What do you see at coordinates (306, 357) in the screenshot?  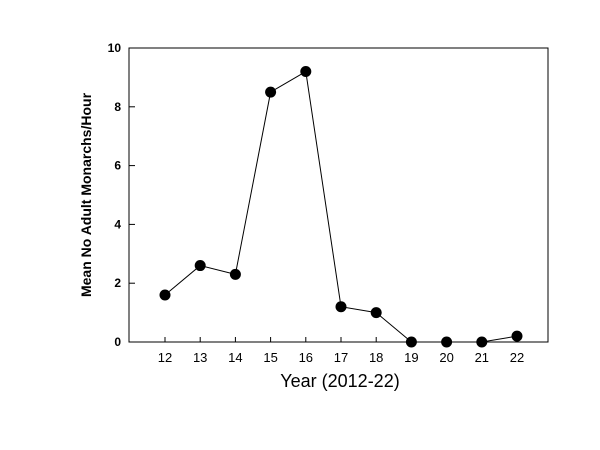 I see `x-tick-label: 16` at bounding box center [306, 357].